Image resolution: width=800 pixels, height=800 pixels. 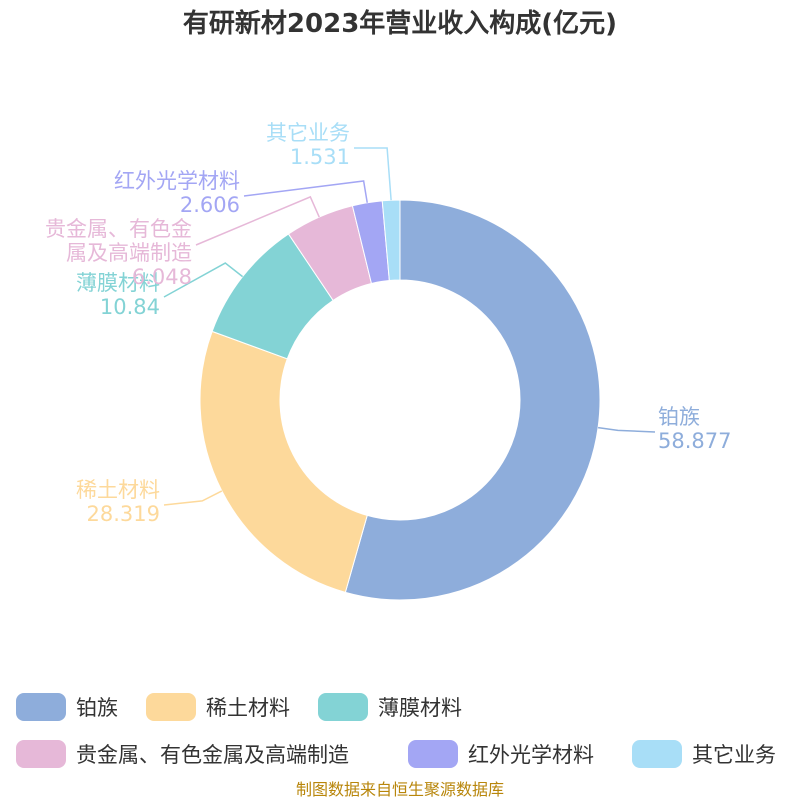 I want to click on source-note: 制图数据来自恒生聚源数据库, so click(x=400, y=789).